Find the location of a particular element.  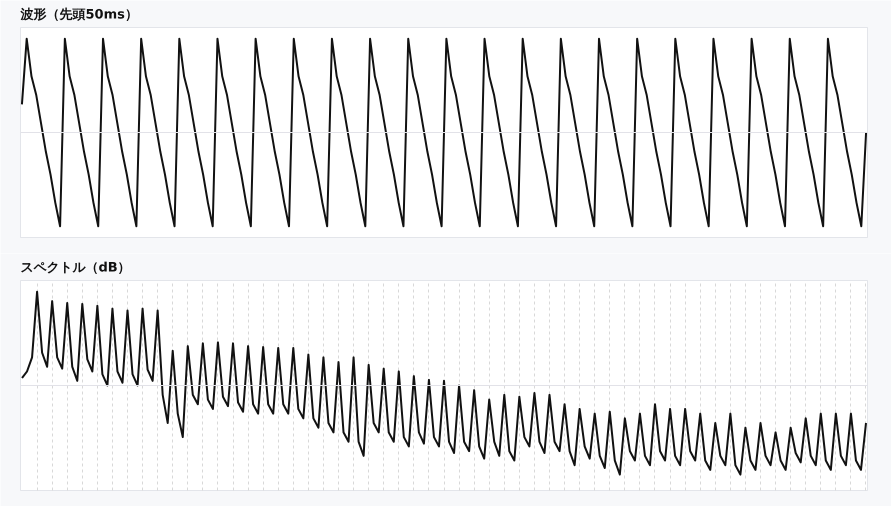

chart-title: 波形（先頭50ms） is located at coordinates (79, 15).